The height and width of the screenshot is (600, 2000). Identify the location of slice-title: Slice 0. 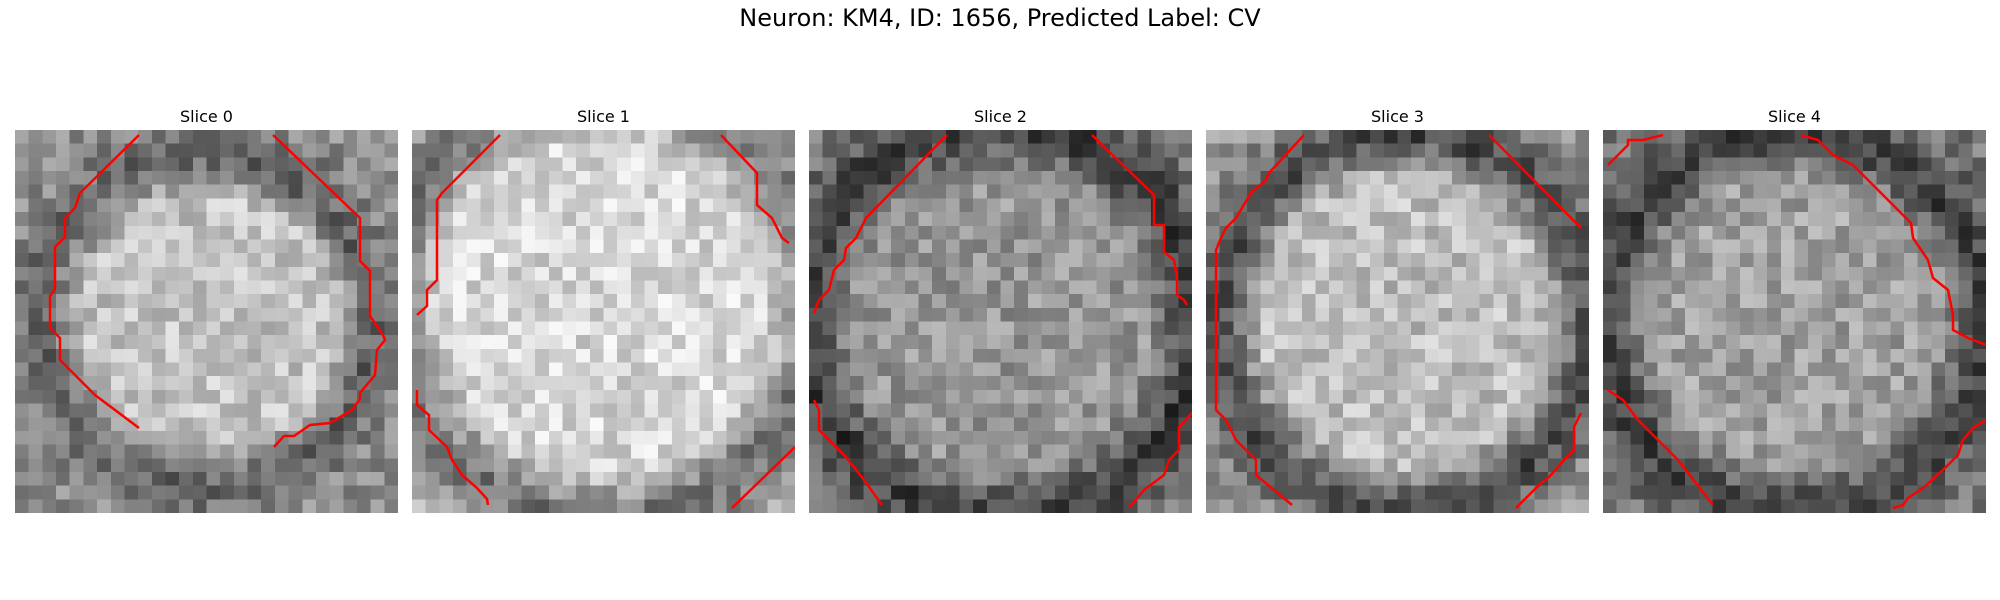
(206, 116).